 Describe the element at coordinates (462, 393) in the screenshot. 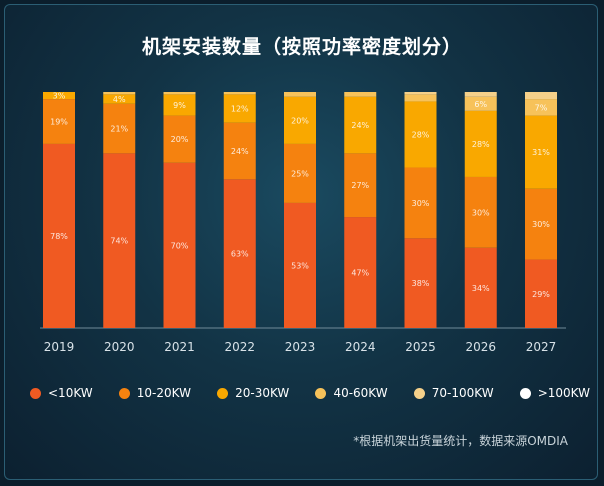

I see `legend-label: 70-100KW` at that location.